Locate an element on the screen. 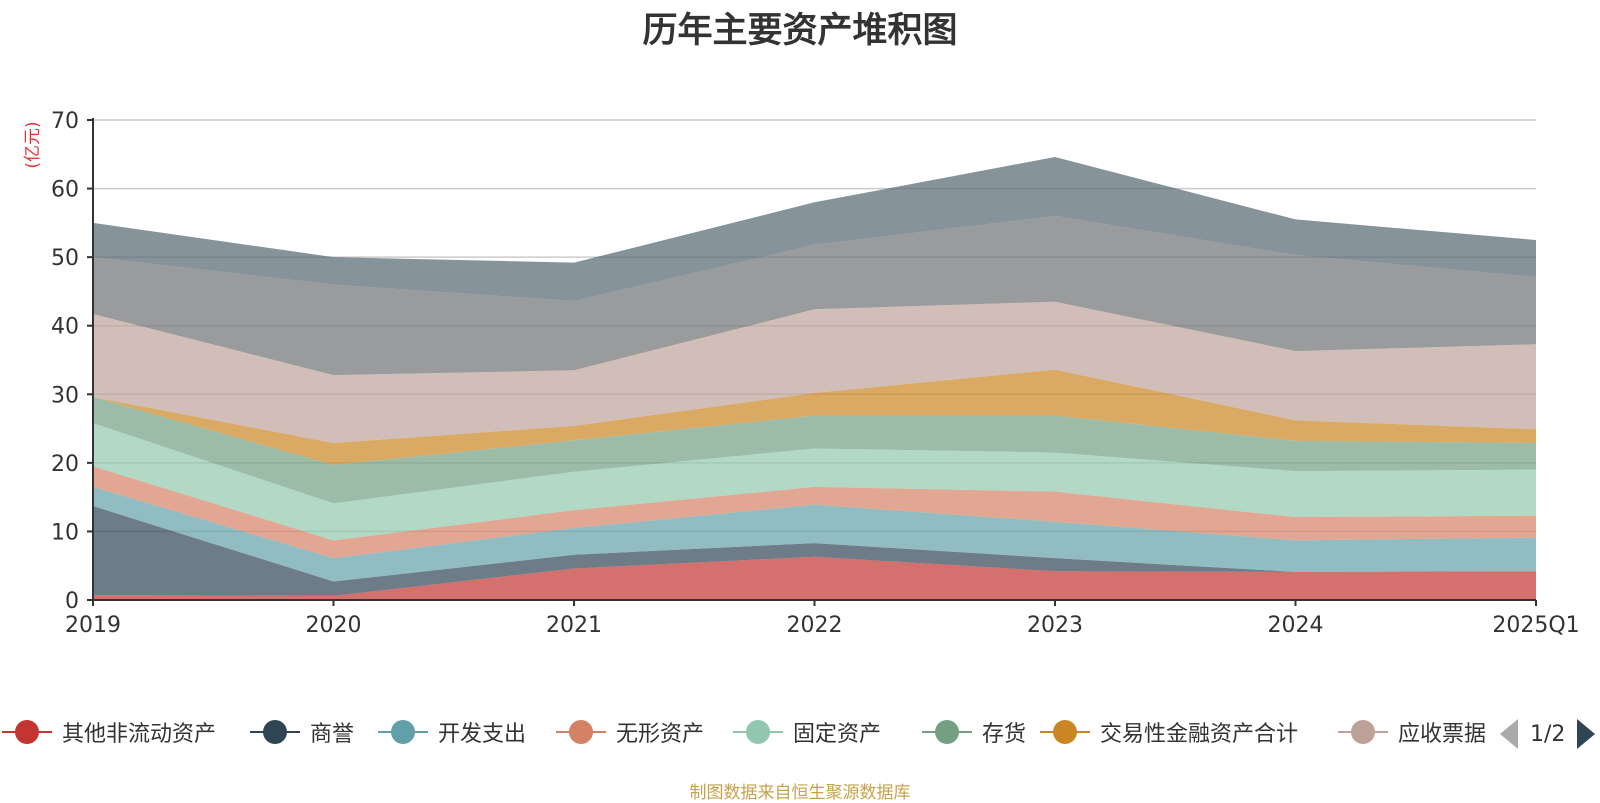 This screenshot has width=1600, height=803. legend-item-4: 固定资产 is located at coordinates (807, 732).